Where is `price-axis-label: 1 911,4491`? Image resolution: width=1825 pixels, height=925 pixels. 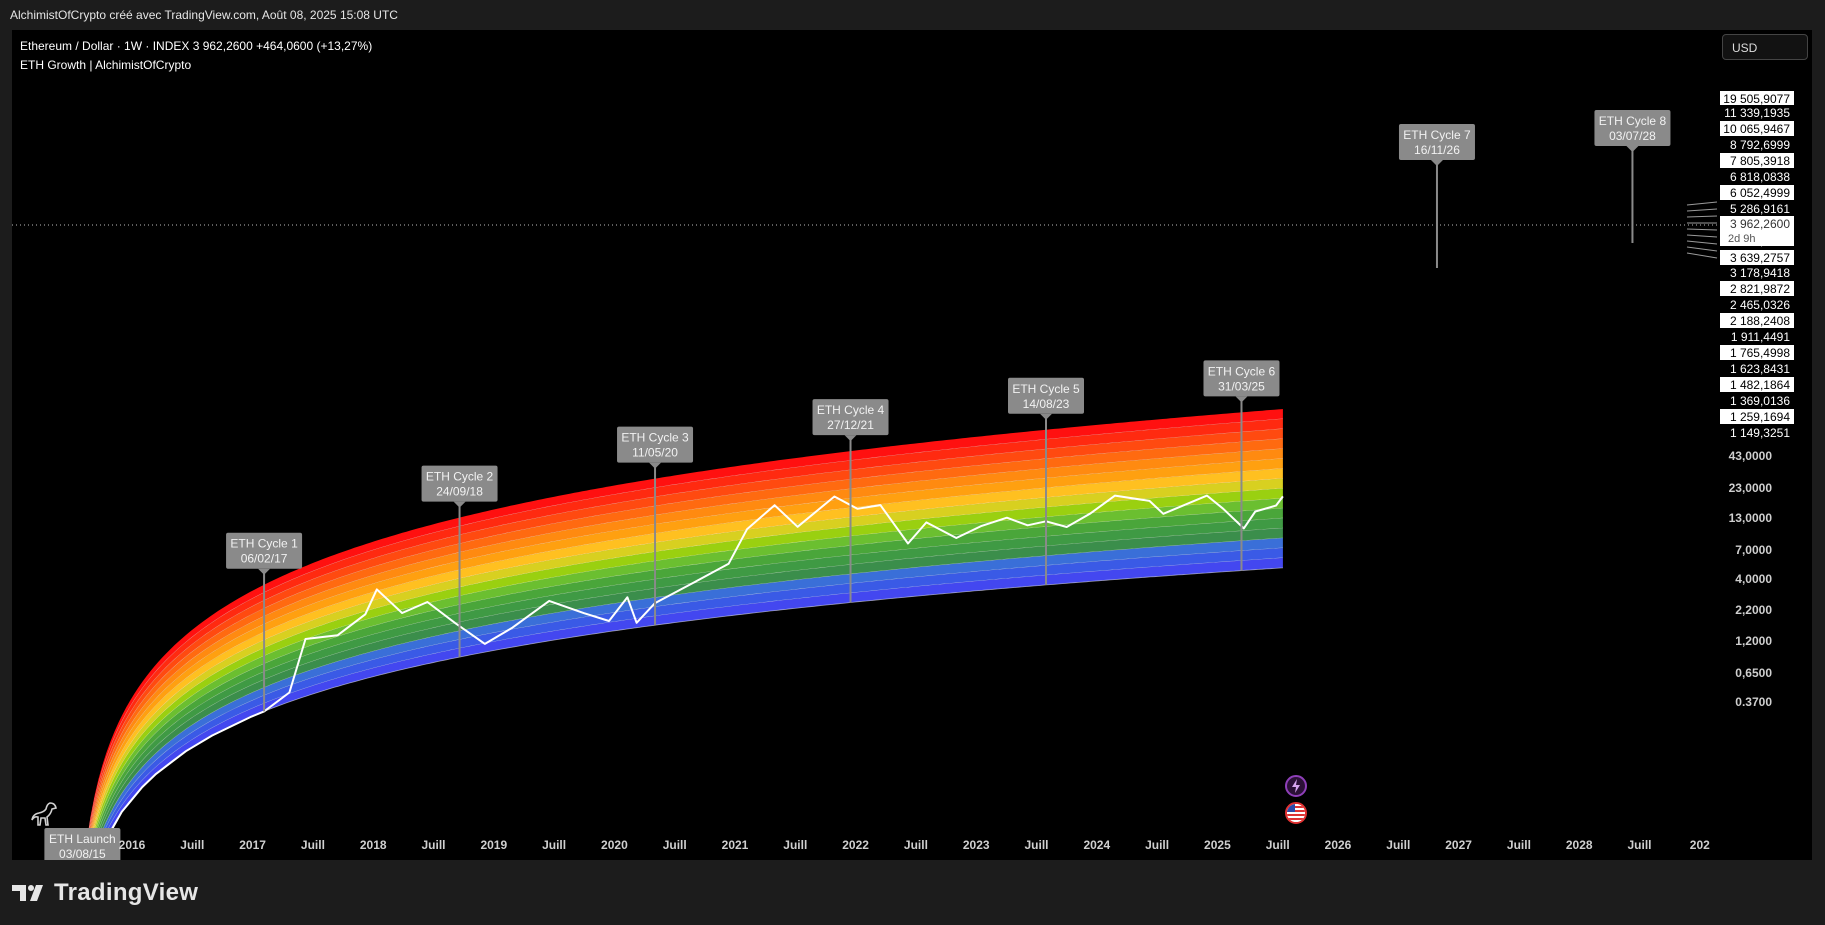 price-axis-label: 1 911,4491 is located at coordinates (1760, 337).